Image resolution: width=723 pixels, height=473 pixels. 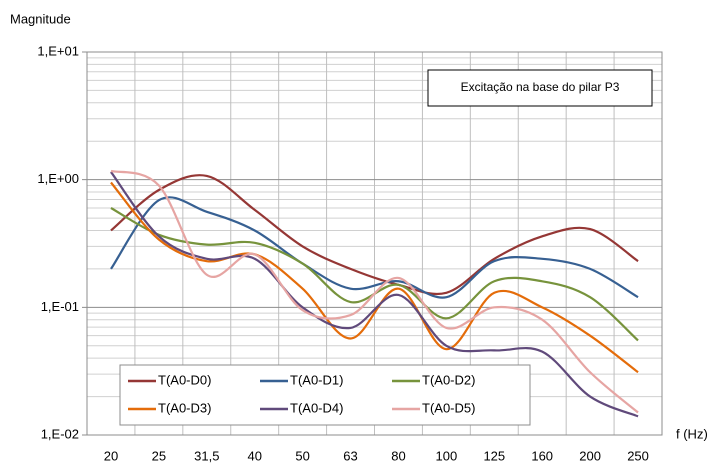 I want to click on x-tick-label: 63, so click(x=350, y=455).